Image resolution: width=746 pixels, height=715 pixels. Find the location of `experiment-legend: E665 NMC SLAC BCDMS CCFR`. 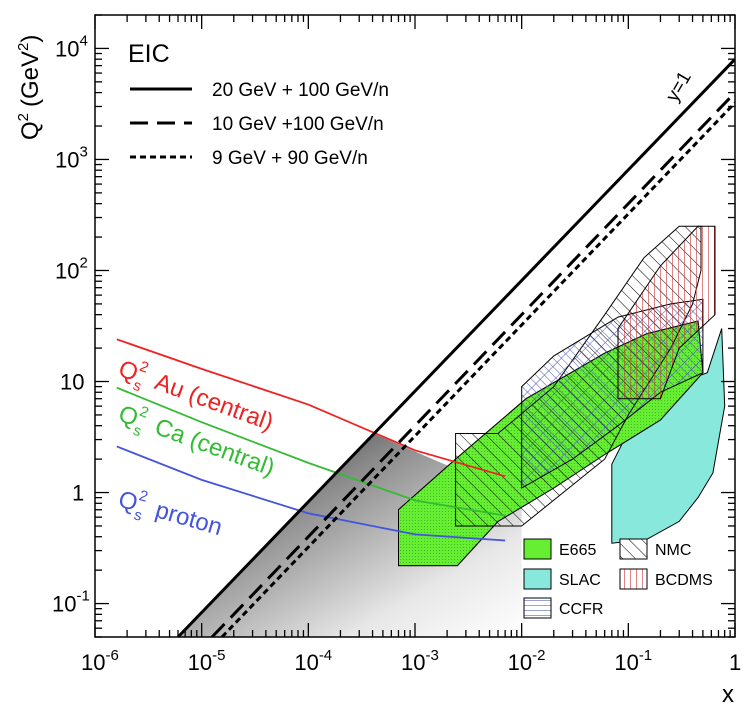

experiment-legend: E665 NMC SLAC BCDMS CCFR is located at coordinates (618, 578).